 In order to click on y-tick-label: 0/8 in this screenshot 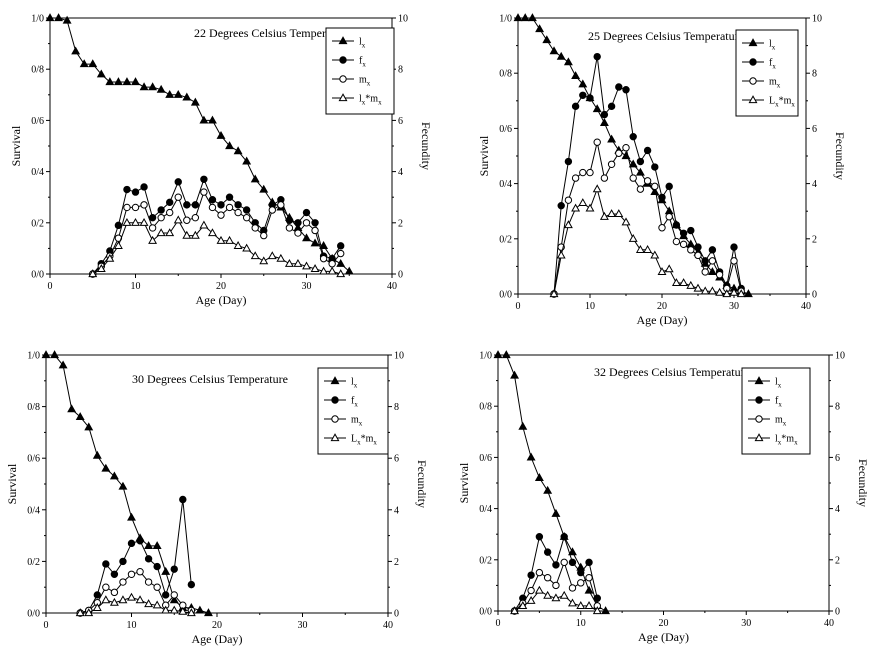, I will do `click(485, 407)`.